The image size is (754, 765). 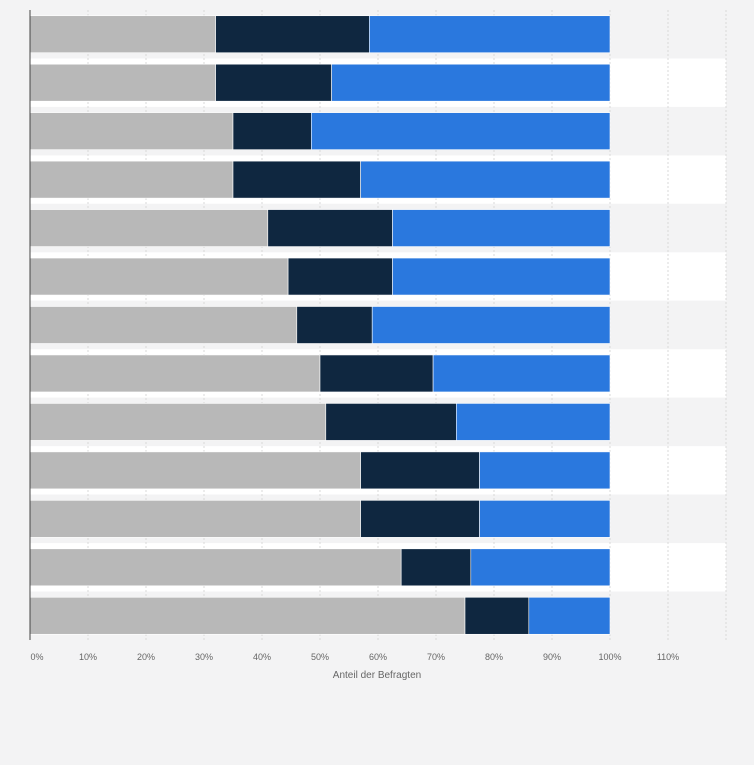 I want to click on x-tick-label: 110%, so click(x=668, y=657).